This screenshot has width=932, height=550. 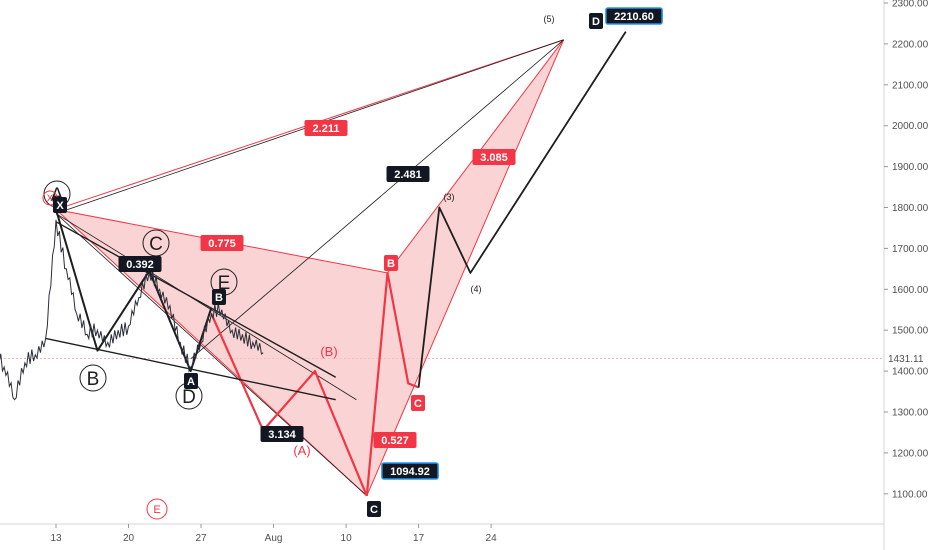 I want to click on point-c-label: C, so click(x=374, y=510).